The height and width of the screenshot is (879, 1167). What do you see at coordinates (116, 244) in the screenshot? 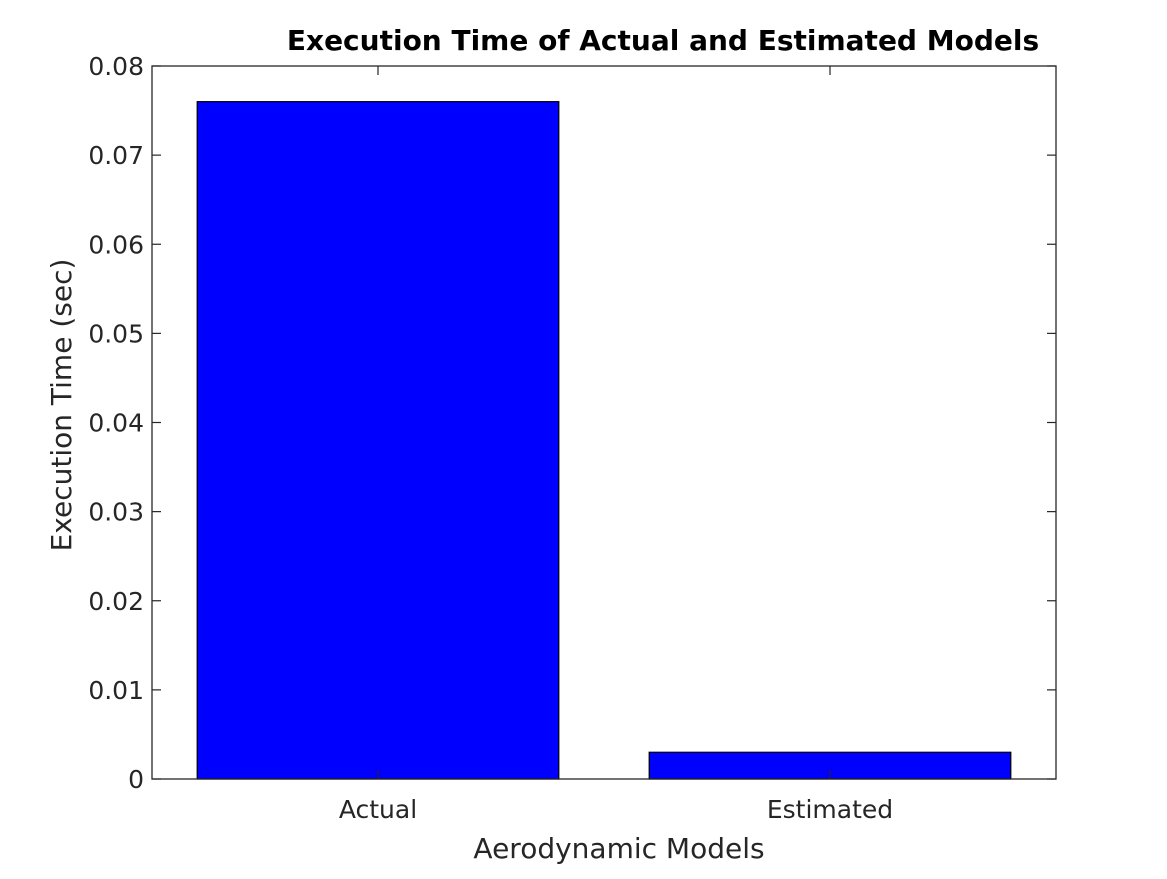
I see `y-tick-label: 0.06` at bounding box center [116, 244].